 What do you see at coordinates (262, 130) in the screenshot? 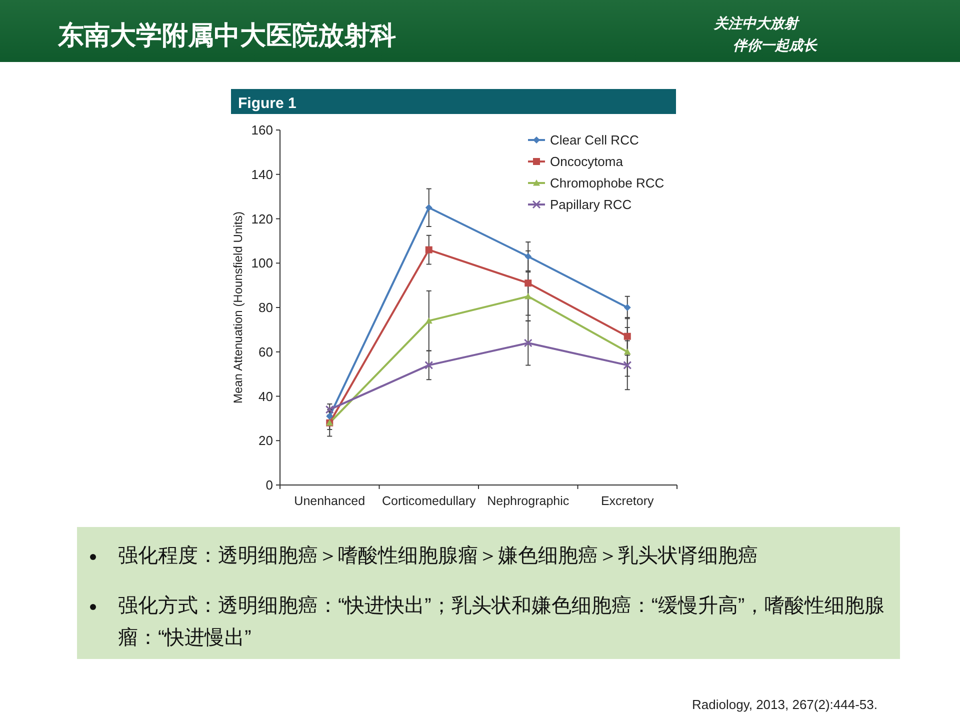
I see `y-tick-label: 160` at bounding box center [262, 130].